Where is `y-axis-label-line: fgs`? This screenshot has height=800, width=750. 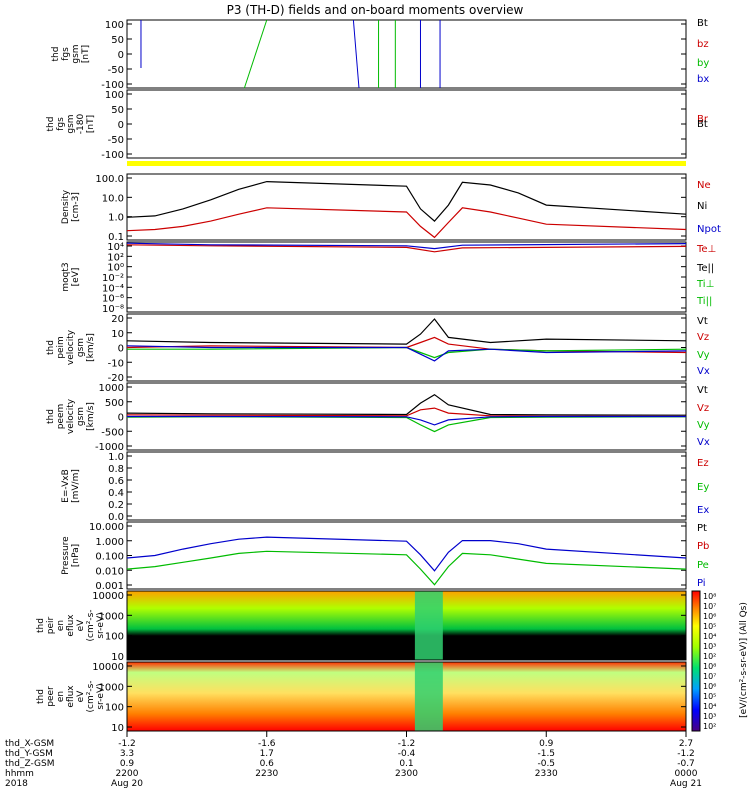
y-axis-label-line: fgs is located at coordinates (66, 54).